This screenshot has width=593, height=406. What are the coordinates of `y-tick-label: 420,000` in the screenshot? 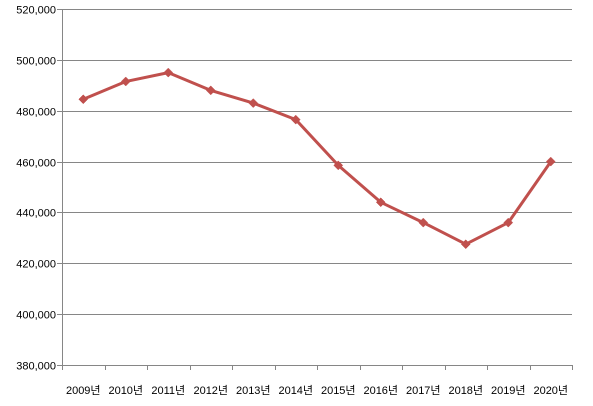 It's located at (36, 265).